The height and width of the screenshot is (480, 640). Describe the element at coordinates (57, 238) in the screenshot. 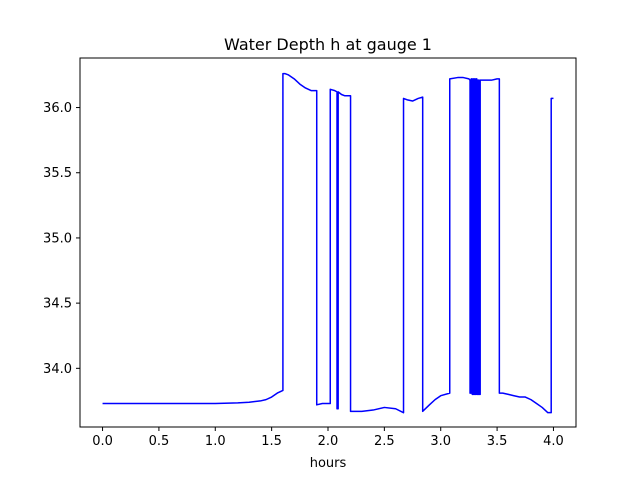

I see `y-tick-label: 35.0` at that location.